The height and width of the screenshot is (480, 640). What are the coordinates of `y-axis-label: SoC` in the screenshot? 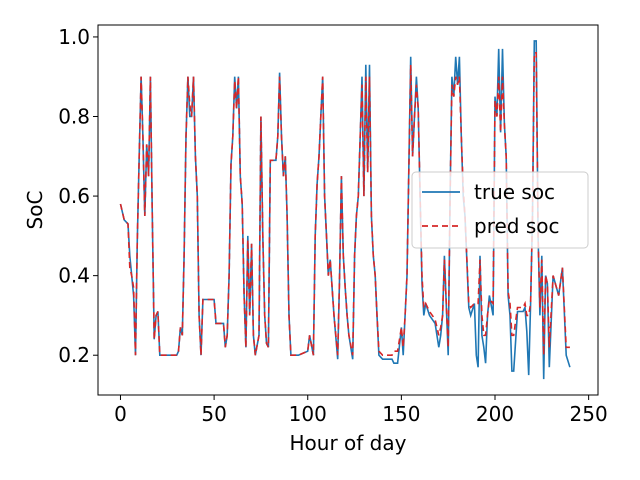 It's located at (35, 210).